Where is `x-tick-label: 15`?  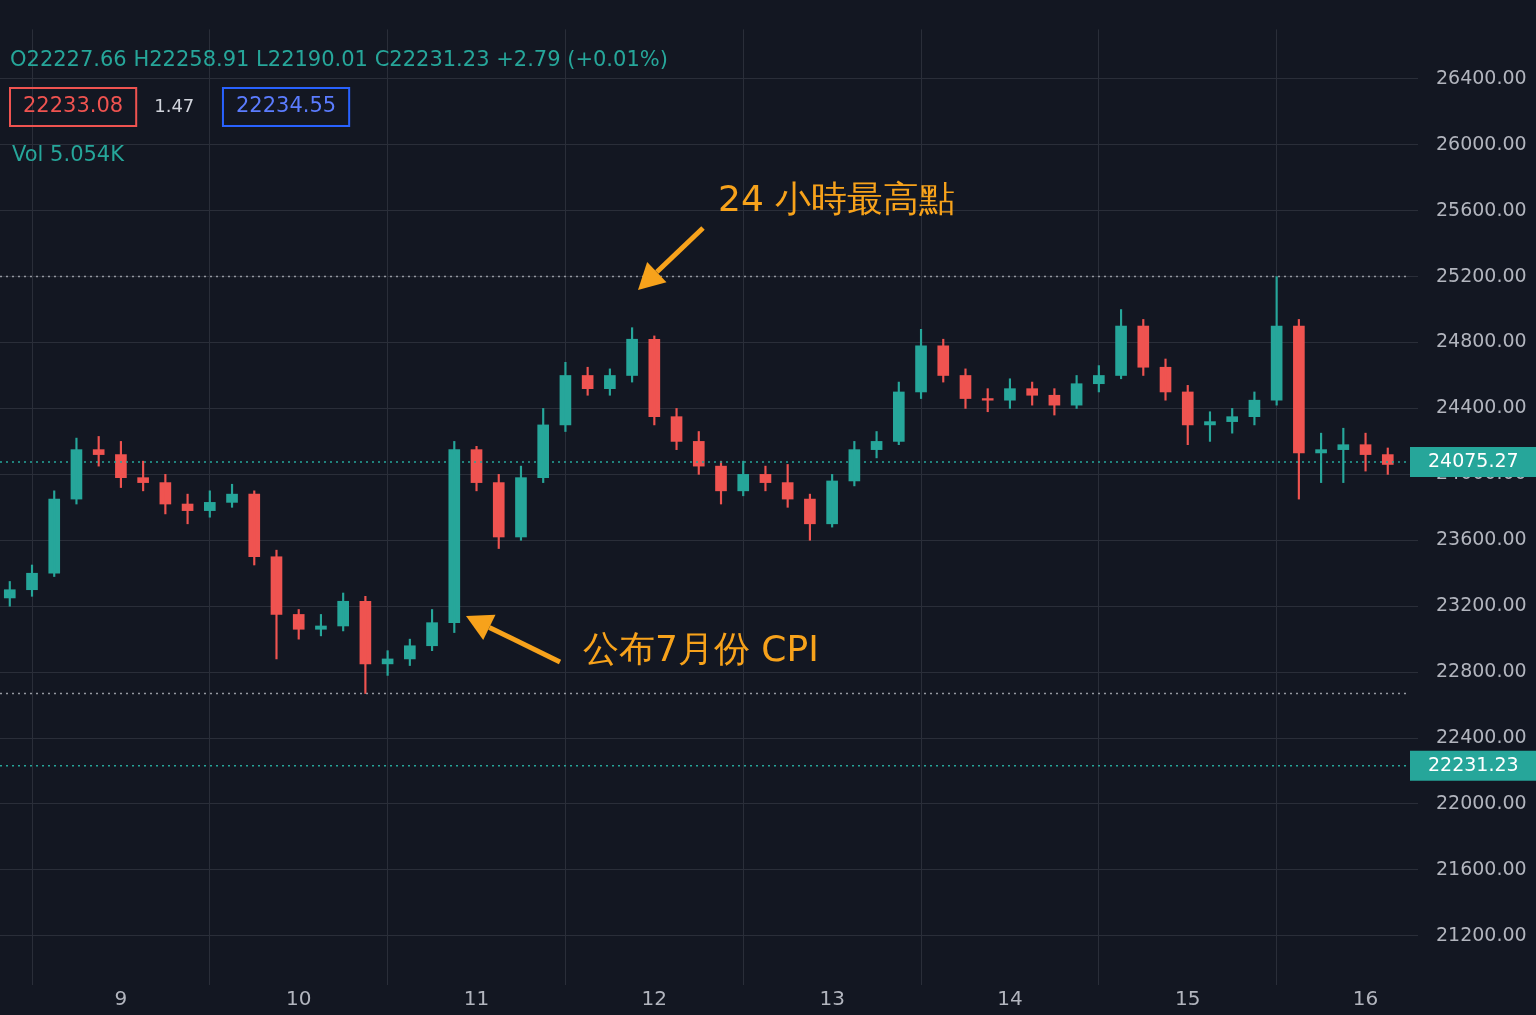
x-tick-label: 15 is located at coordinates (1188, 998).